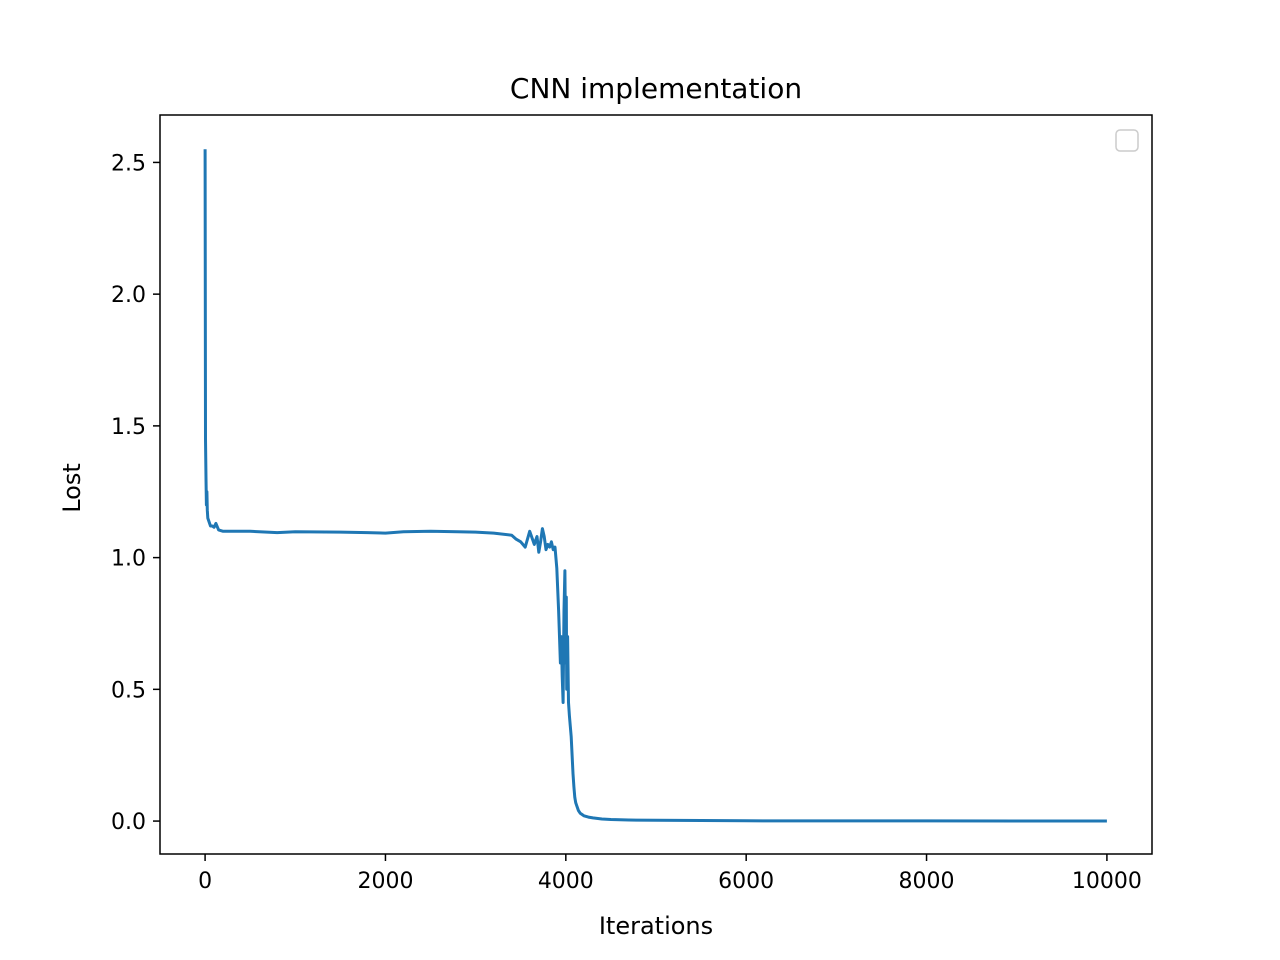 This screenshot has width=1280, height=960. Describe the element at coordinates (656, 88) in the screenshot. I see `chart-title: CNN implementation` at that location.